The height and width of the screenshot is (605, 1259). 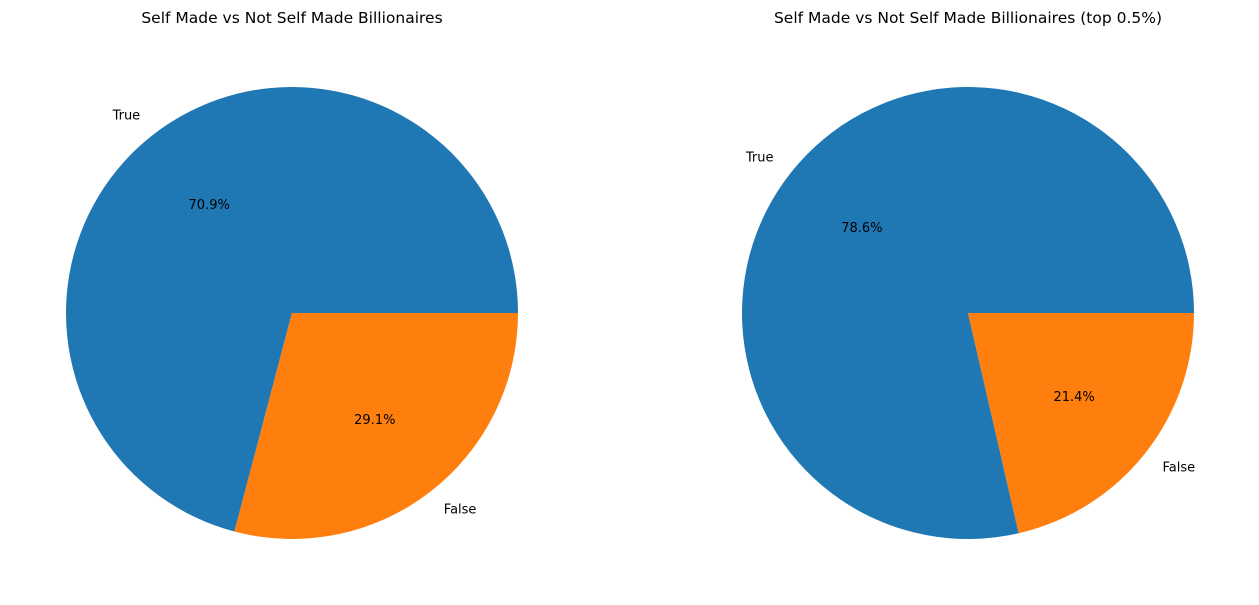 What do you see at coordinates (861, 228) in the screenshot?
I see `pie-percent-label: 78.6%` at bounding box center [861, 228].